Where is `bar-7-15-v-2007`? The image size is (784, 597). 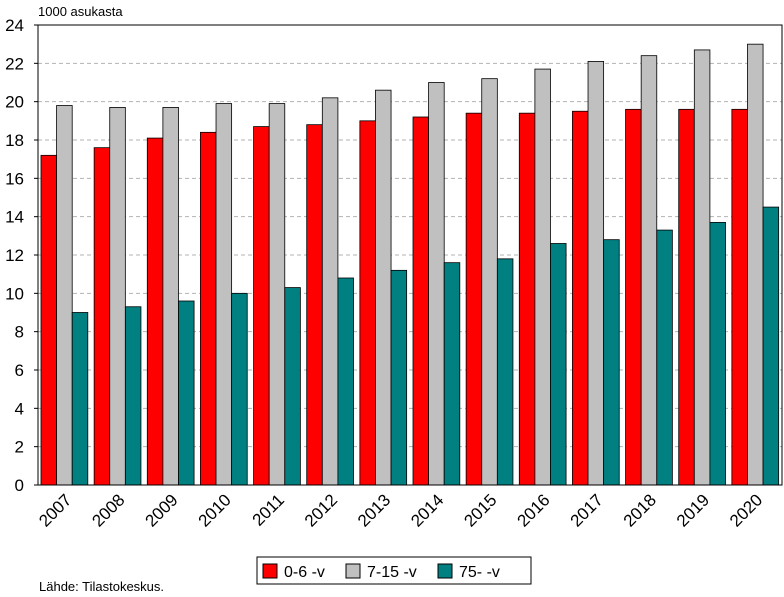
bar-7-15-v-2007 is located at coordinates (64, 295).